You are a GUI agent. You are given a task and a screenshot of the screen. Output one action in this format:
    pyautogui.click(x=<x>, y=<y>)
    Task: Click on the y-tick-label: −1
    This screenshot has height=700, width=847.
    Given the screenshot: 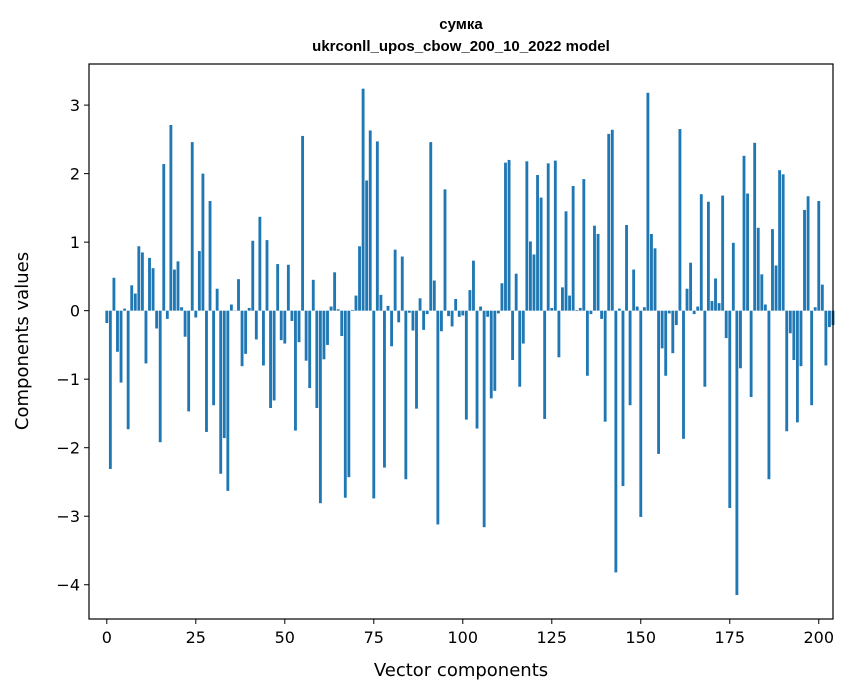 What is the action you would take?
    pyautogui.click(x=68, y=379)
    